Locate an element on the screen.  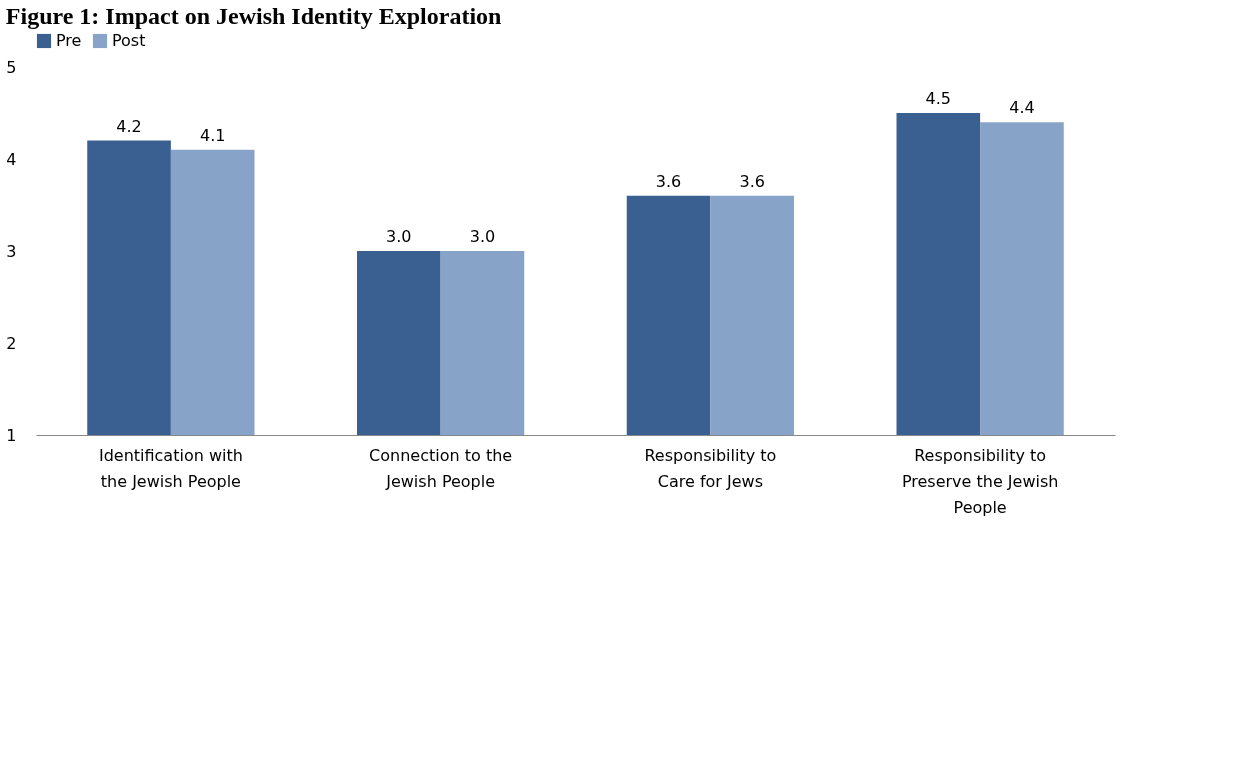
legend-label: Pre is located at coordinates (69, 40).